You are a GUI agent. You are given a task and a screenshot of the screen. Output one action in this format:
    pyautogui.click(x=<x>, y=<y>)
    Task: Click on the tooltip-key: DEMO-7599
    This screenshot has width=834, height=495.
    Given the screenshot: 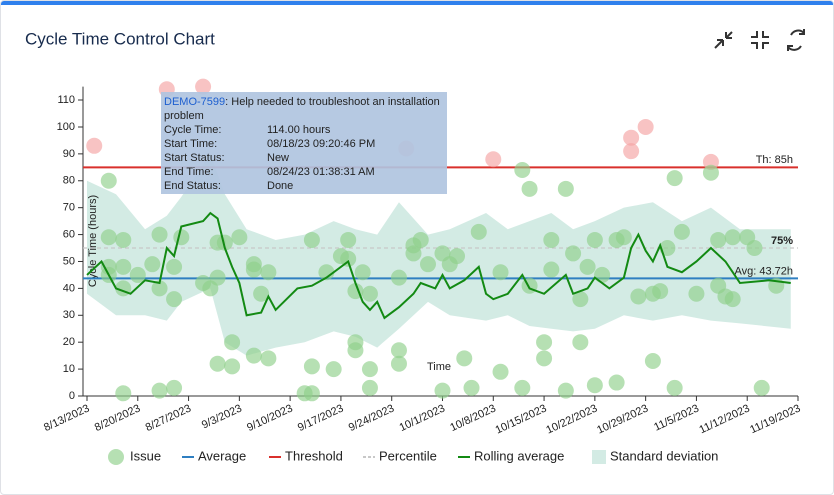 What is the action you would take?
    pyautogui.click(x=195, y=102)
    